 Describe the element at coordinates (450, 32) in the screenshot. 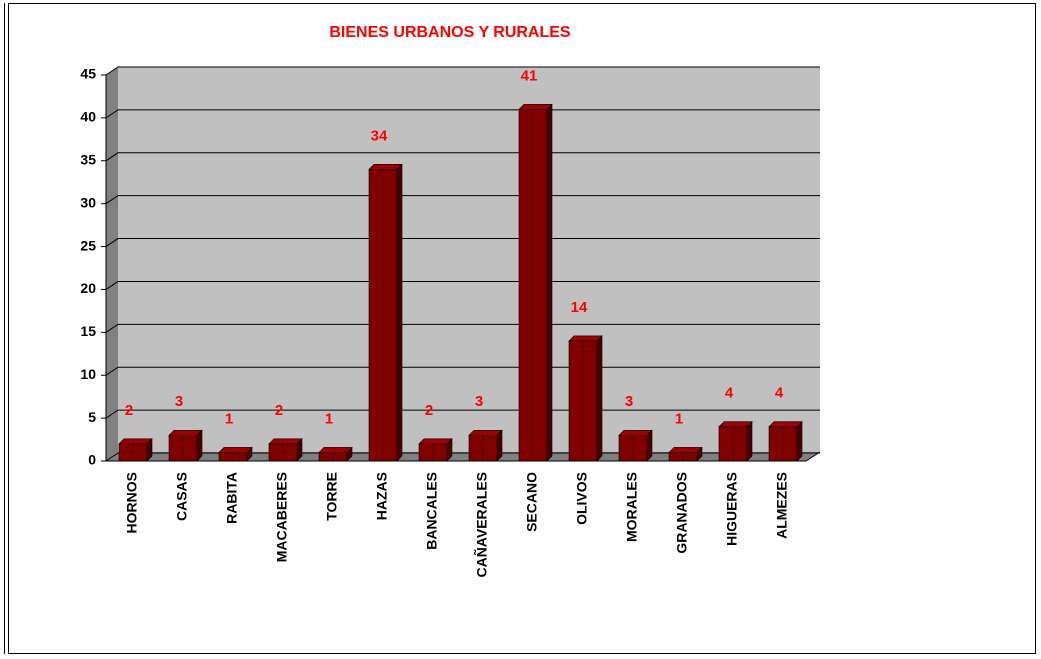

I see `chart-title: BIENES URBANOS Y RURALES` at that location.